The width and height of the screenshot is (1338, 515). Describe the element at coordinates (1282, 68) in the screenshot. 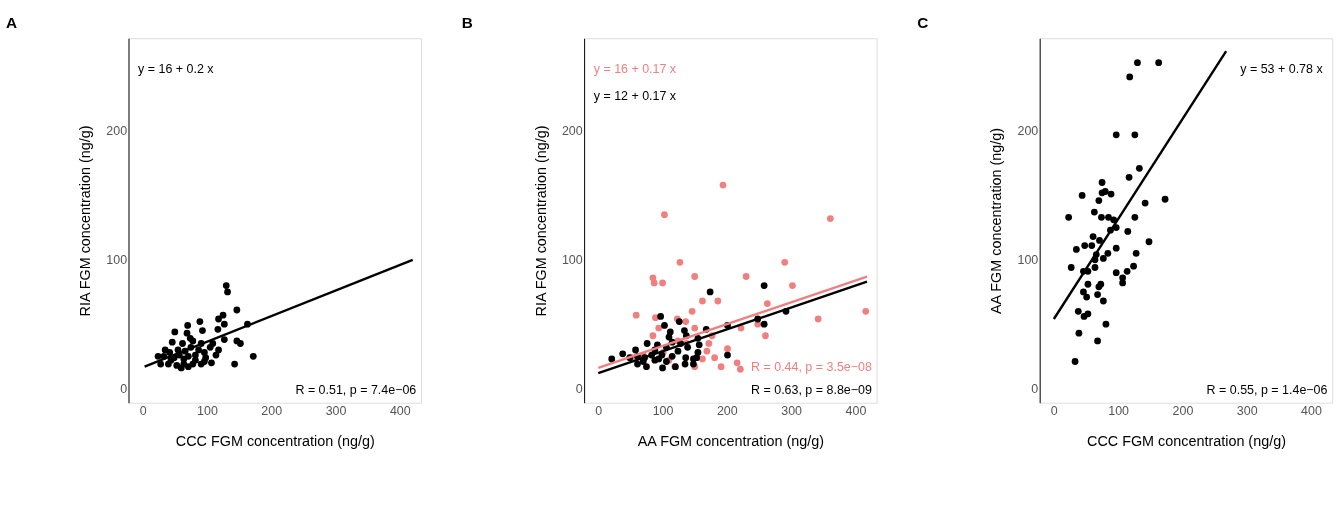

I see `annotation: y = 53 + 0.78 x` at that location.